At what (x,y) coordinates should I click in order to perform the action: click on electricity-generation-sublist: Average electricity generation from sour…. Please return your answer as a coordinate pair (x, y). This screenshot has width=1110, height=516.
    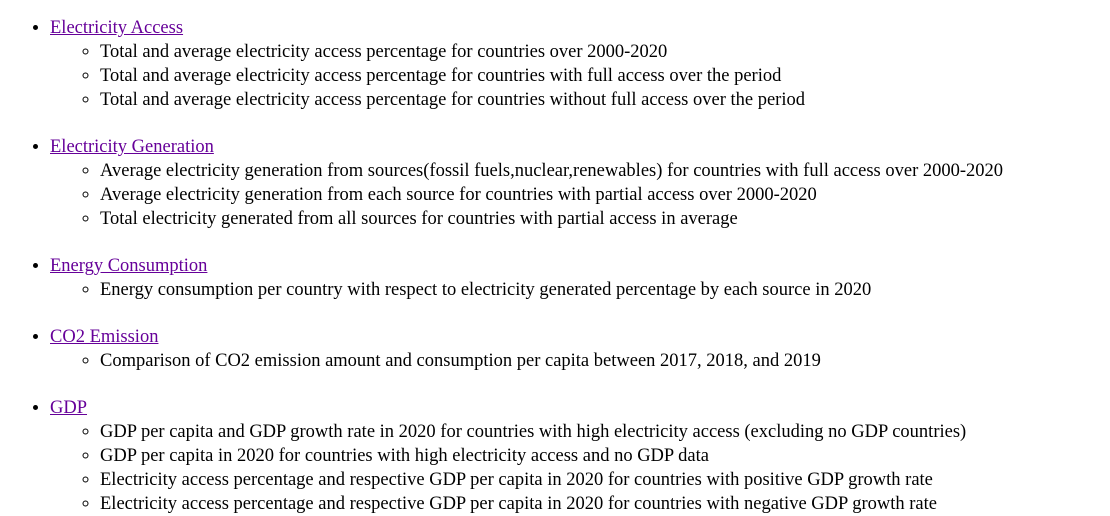
    Looking at the image, I should click on (580, 195).